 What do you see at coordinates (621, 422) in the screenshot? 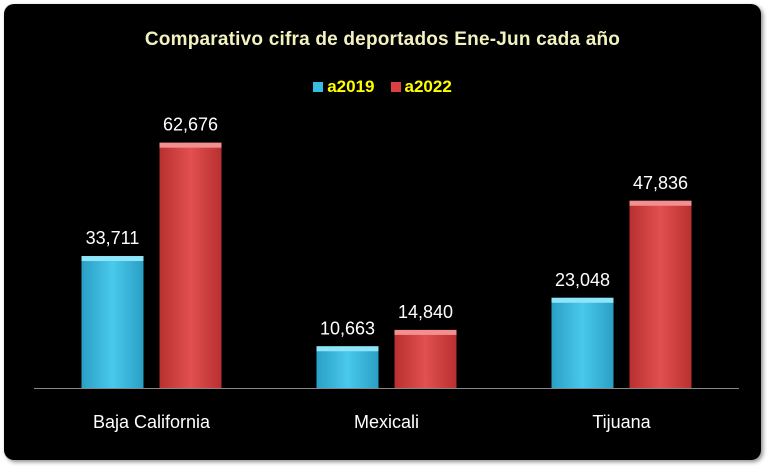
I see `category-label-2: Tijuana` at bounding box center [621, 422].